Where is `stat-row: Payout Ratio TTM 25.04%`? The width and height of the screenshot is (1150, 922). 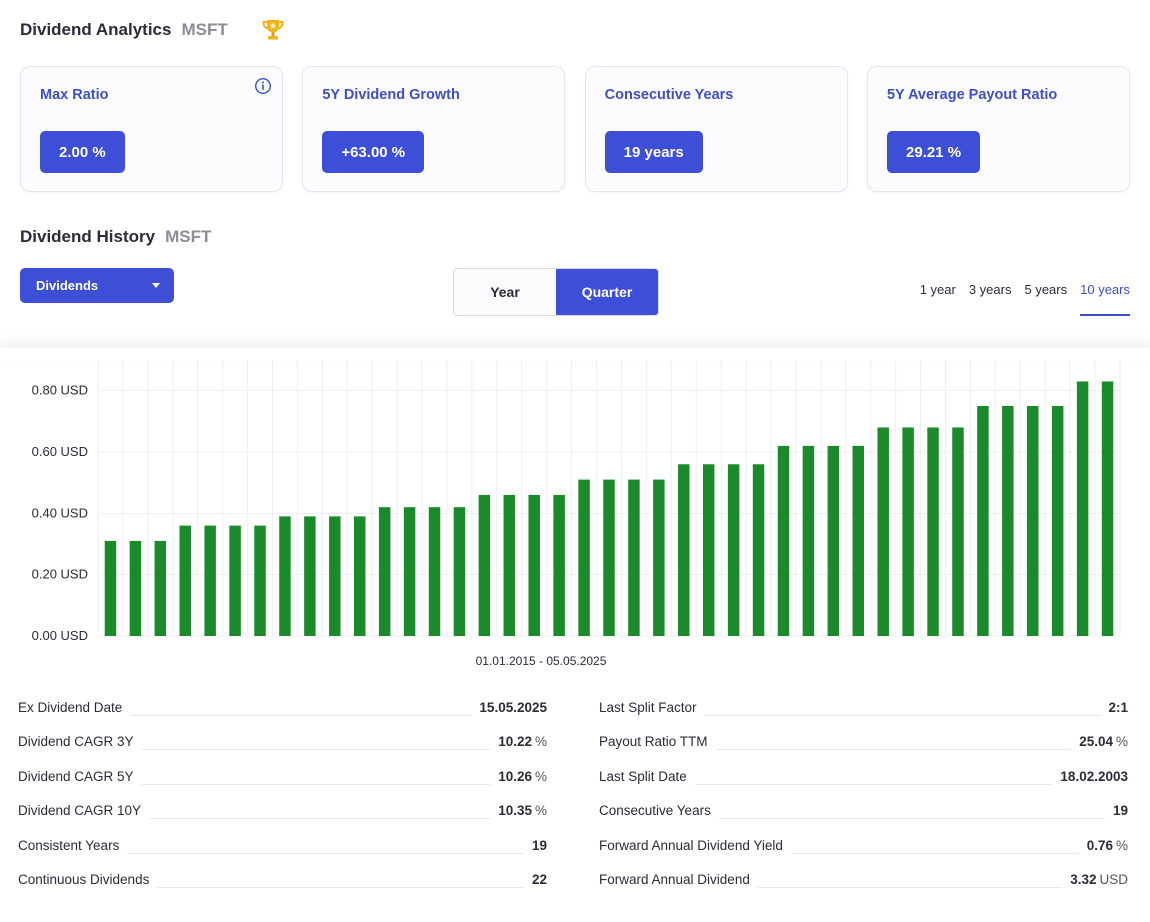 stat-row: Payout Ratio TTM 25.04% is located at coordinates (863, 751).